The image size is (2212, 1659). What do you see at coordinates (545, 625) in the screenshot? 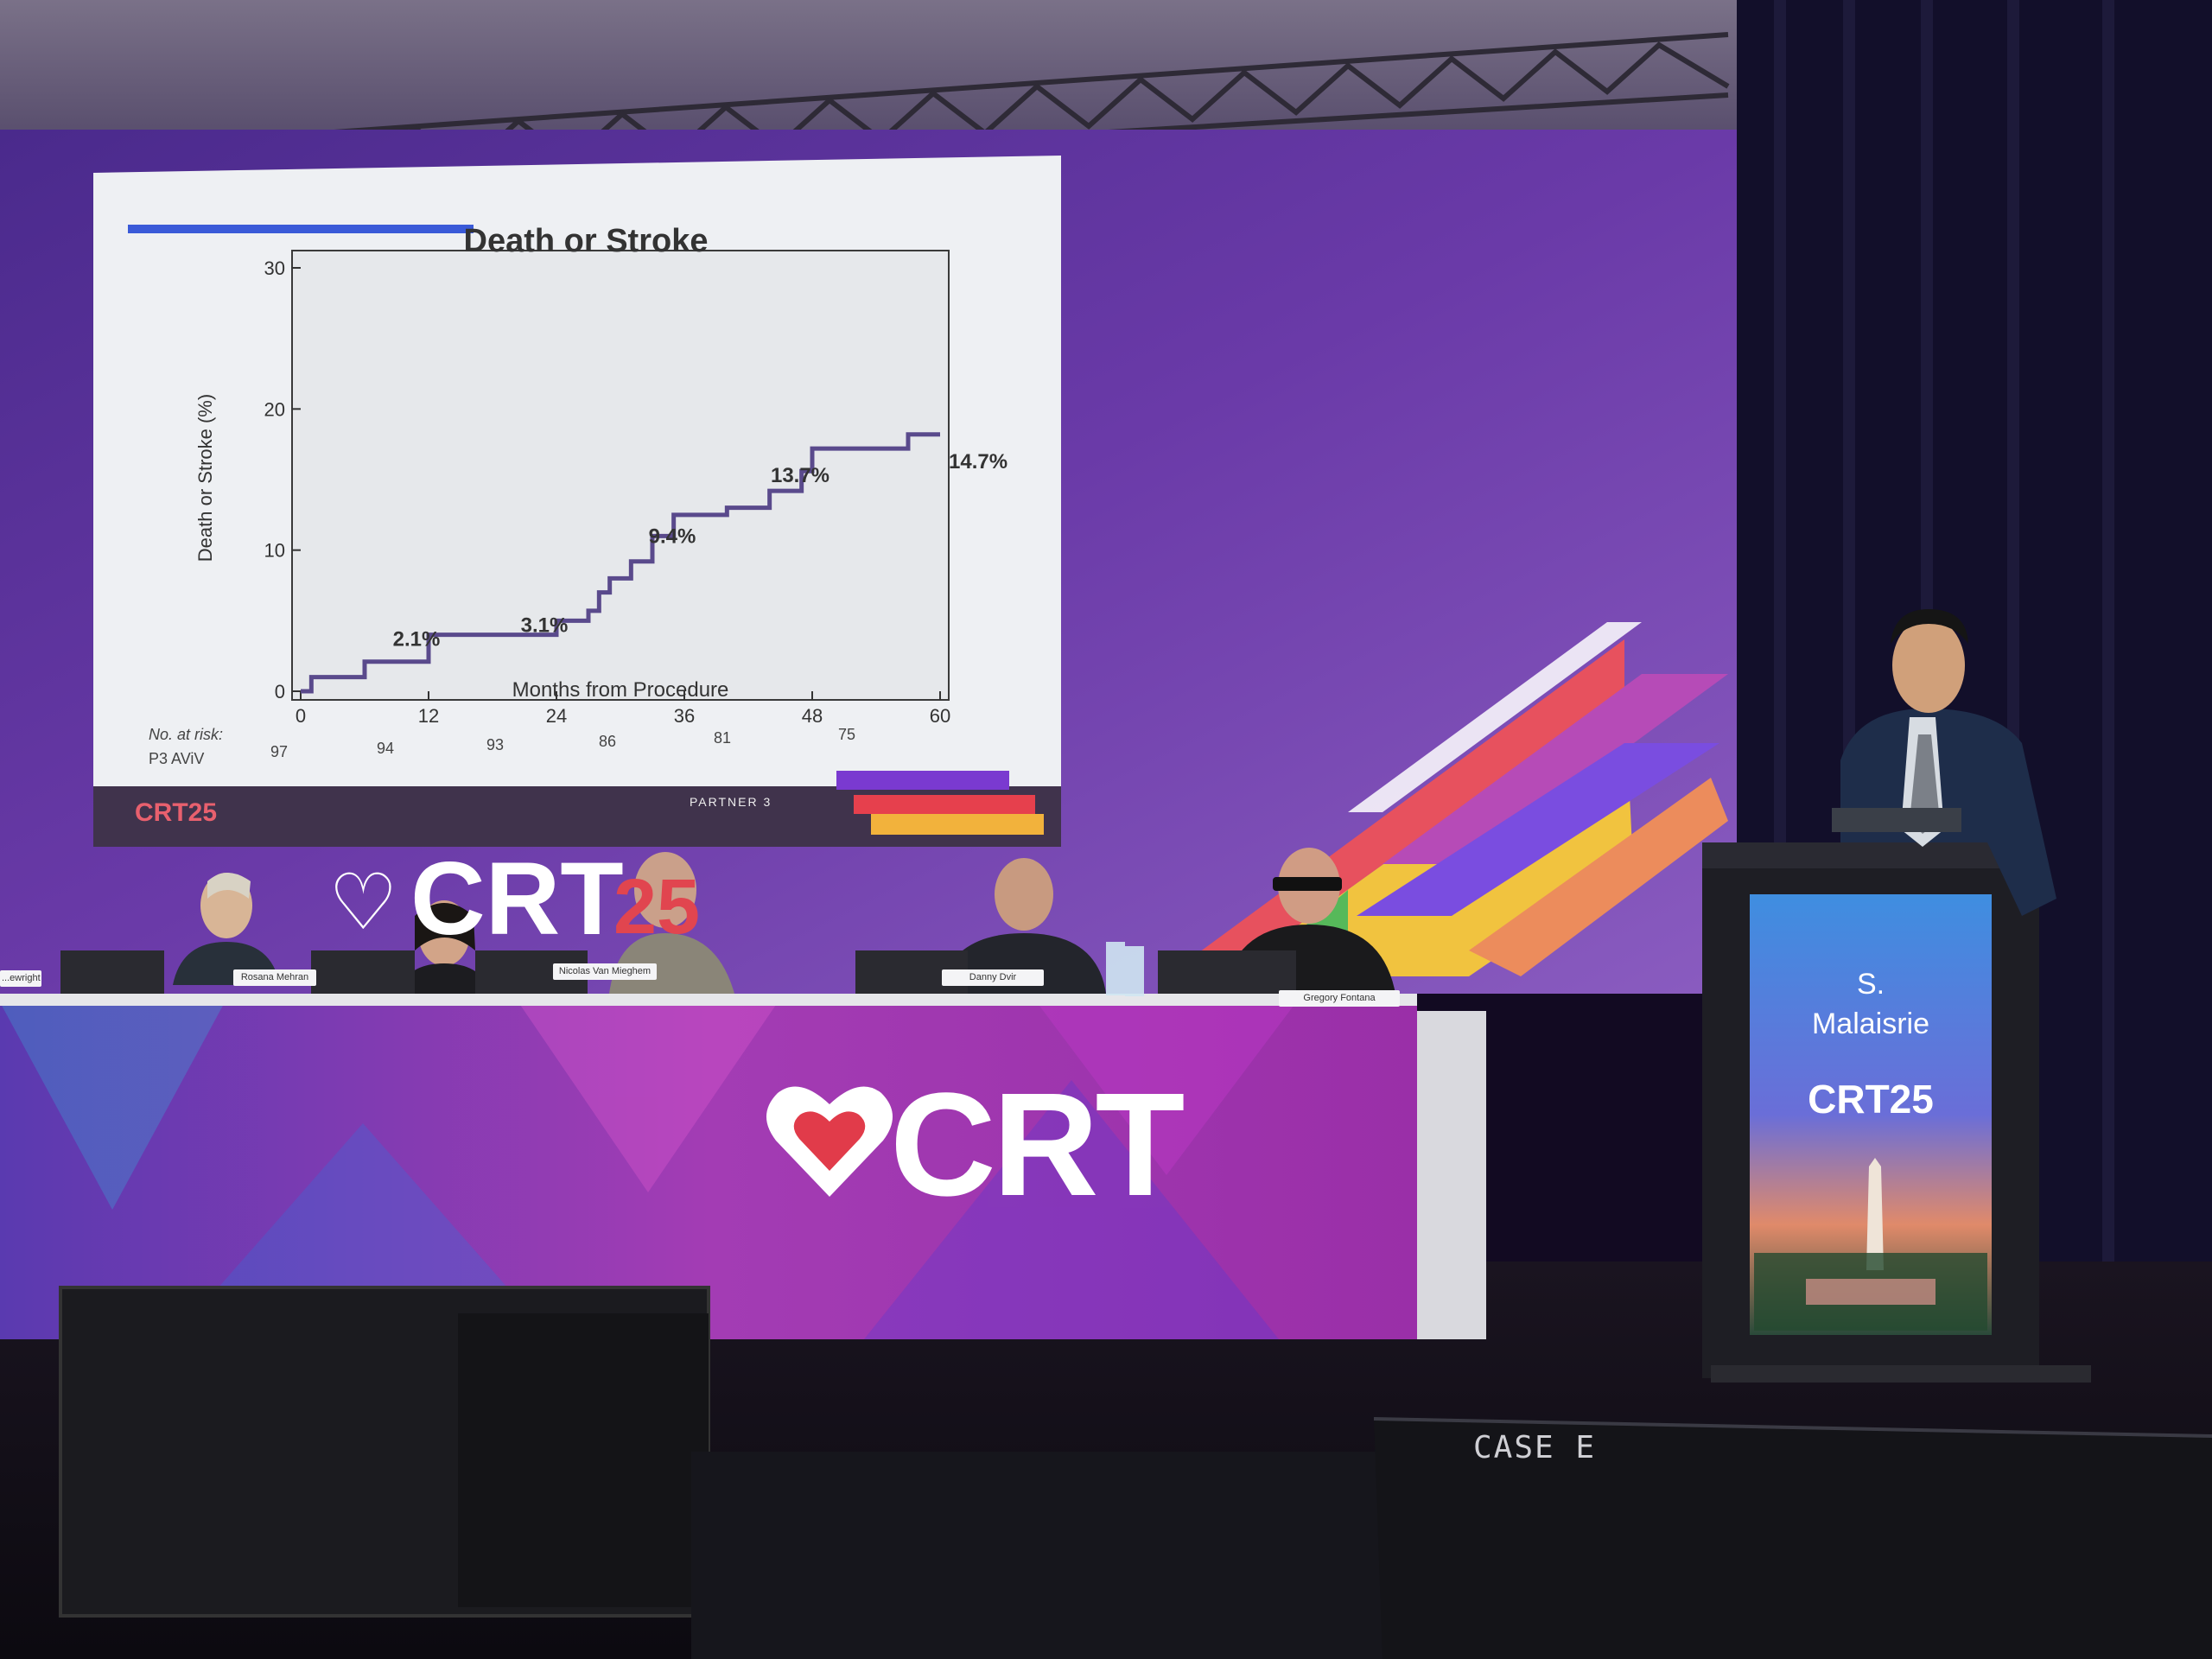
I see `data-label: 3.1%` at bounding box center [545, 625].